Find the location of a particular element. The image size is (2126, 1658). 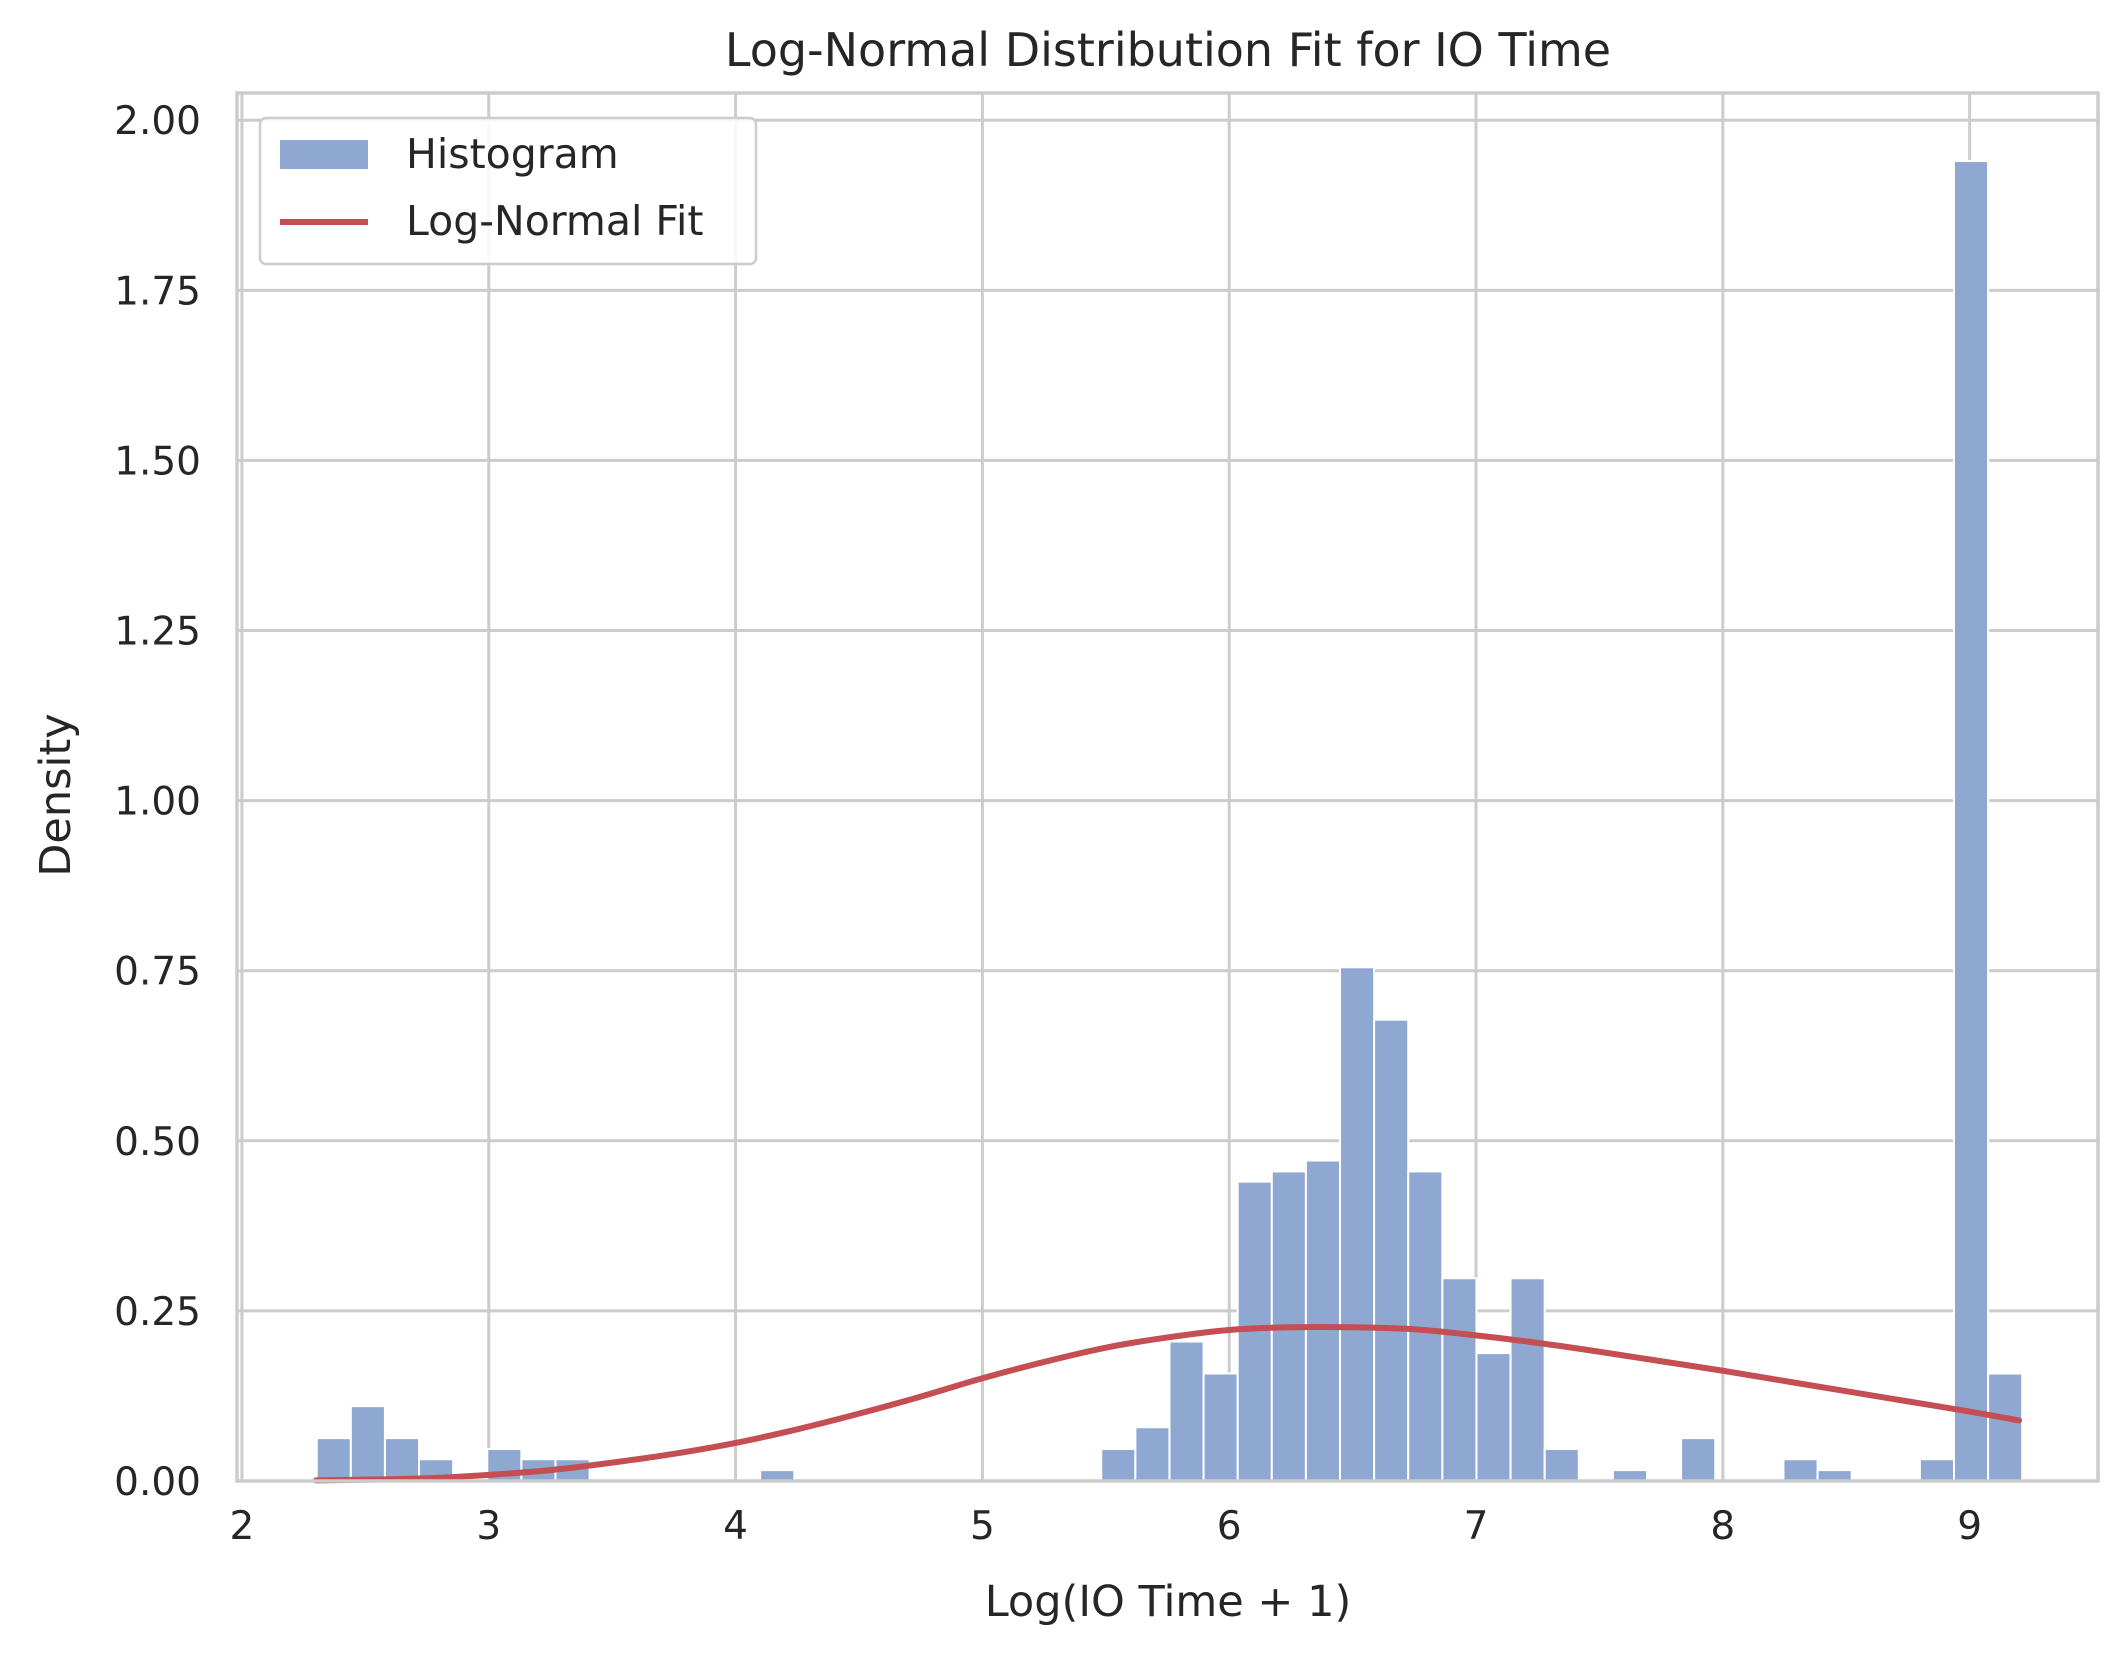

y-tick-labels: 0.00 0.25 0.50 0.75 1.00 1.25 1.50 1.75 2.00 is located at coordinates (157, 802).